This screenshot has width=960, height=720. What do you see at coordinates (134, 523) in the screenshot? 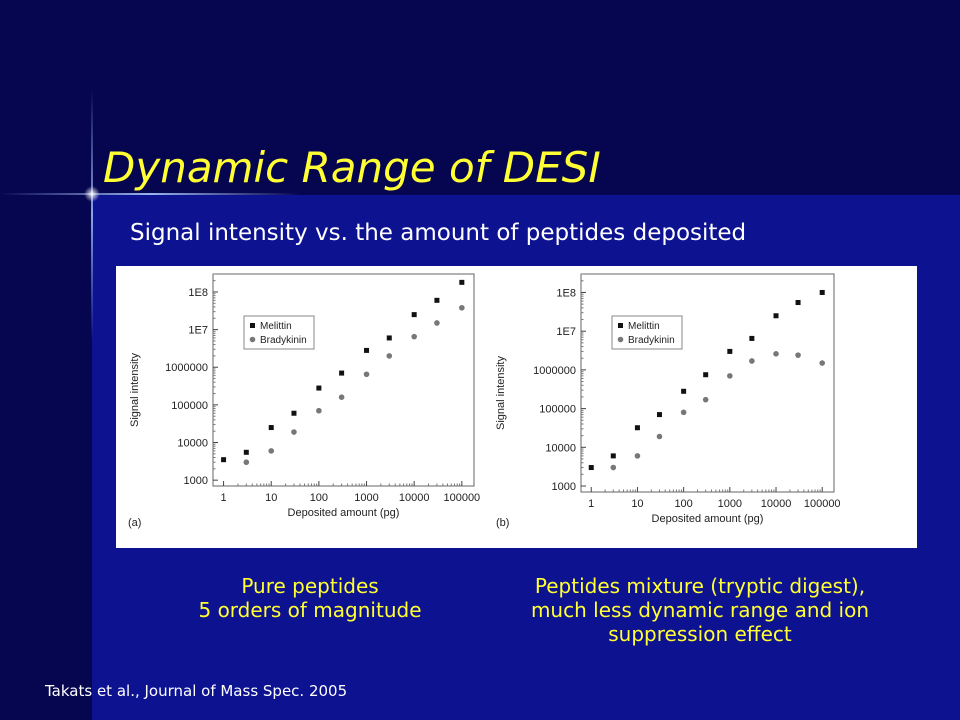
I see `panel-label: (a)` at bounding box center [134, 523].